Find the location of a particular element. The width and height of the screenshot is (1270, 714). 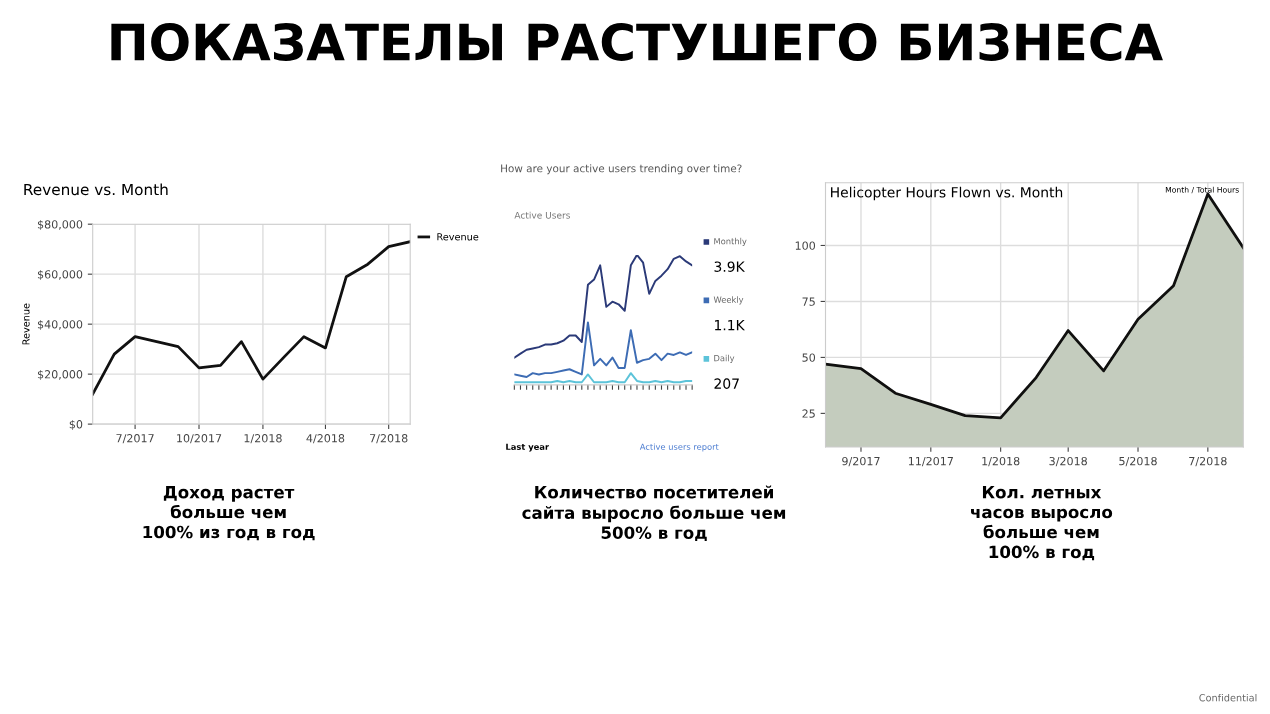

y-tick-label: 25 is located at coordinates (808, 413).